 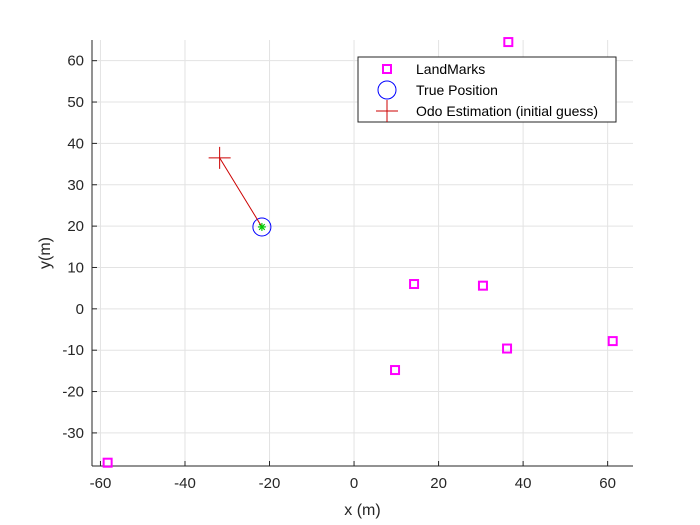 I want to click on y-tick-label: 10, so click(x=75, y=267).